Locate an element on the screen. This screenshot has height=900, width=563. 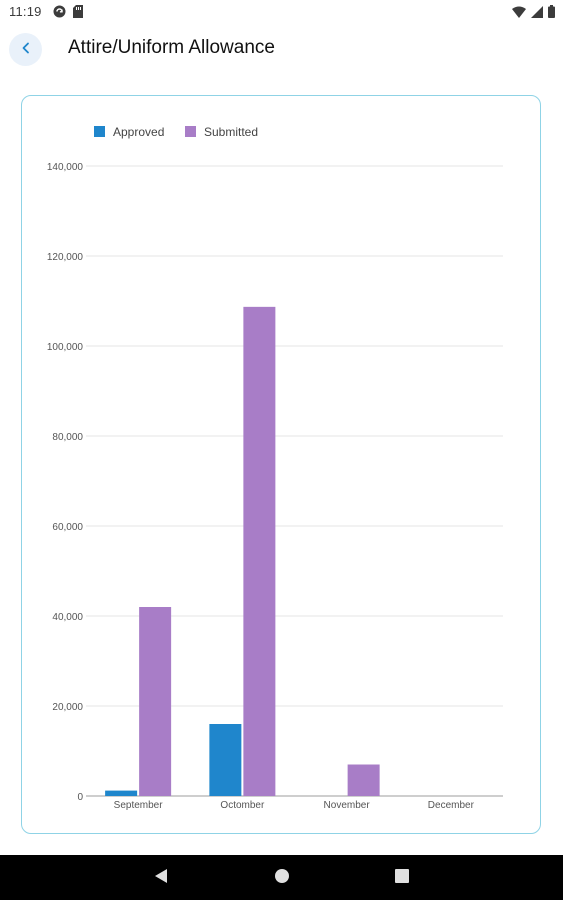
recents-square-icon is located at coordinates (402, 878).